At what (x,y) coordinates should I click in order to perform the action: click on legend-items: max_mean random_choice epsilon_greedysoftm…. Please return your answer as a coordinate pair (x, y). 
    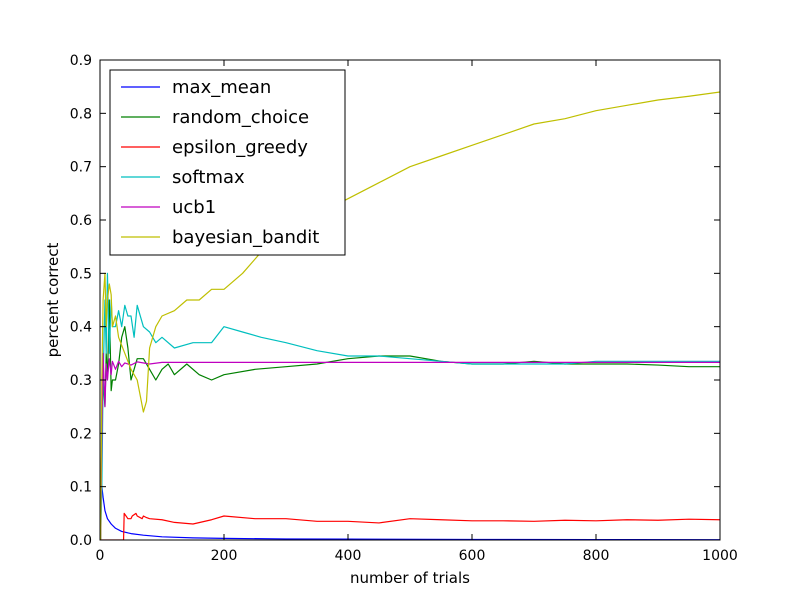
    Looking at the image, I should click on (220, 162).